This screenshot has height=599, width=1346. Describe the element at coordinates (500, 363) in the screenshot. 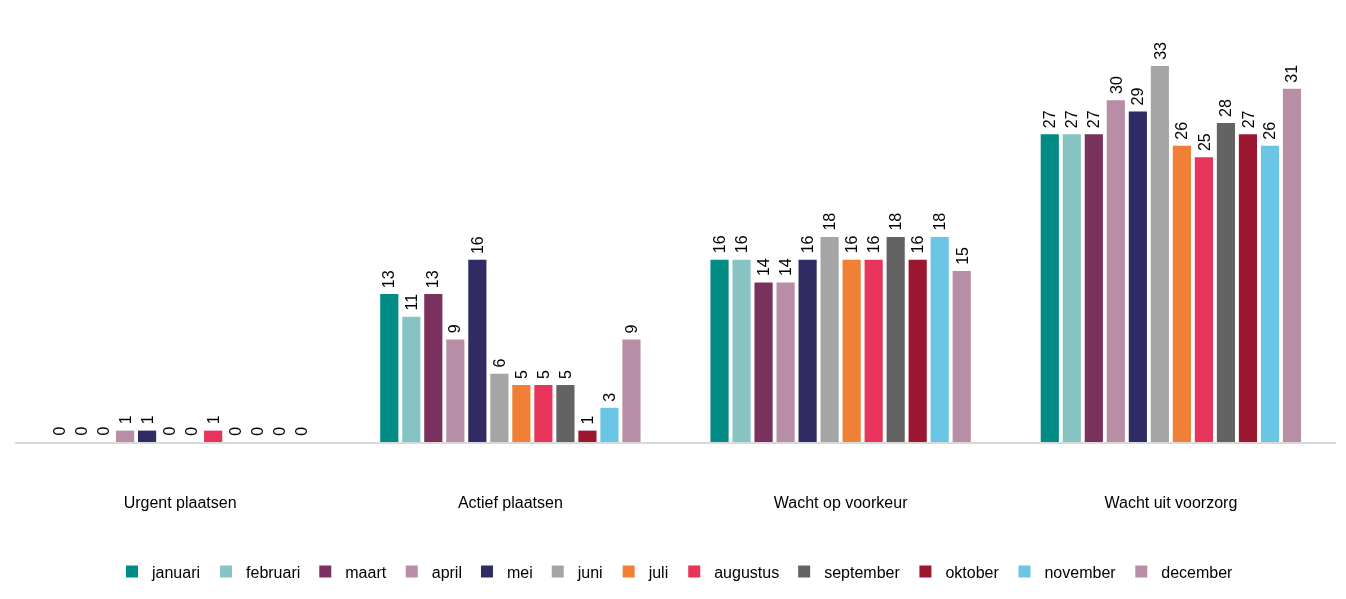

I see `data-label: 6` at that location.